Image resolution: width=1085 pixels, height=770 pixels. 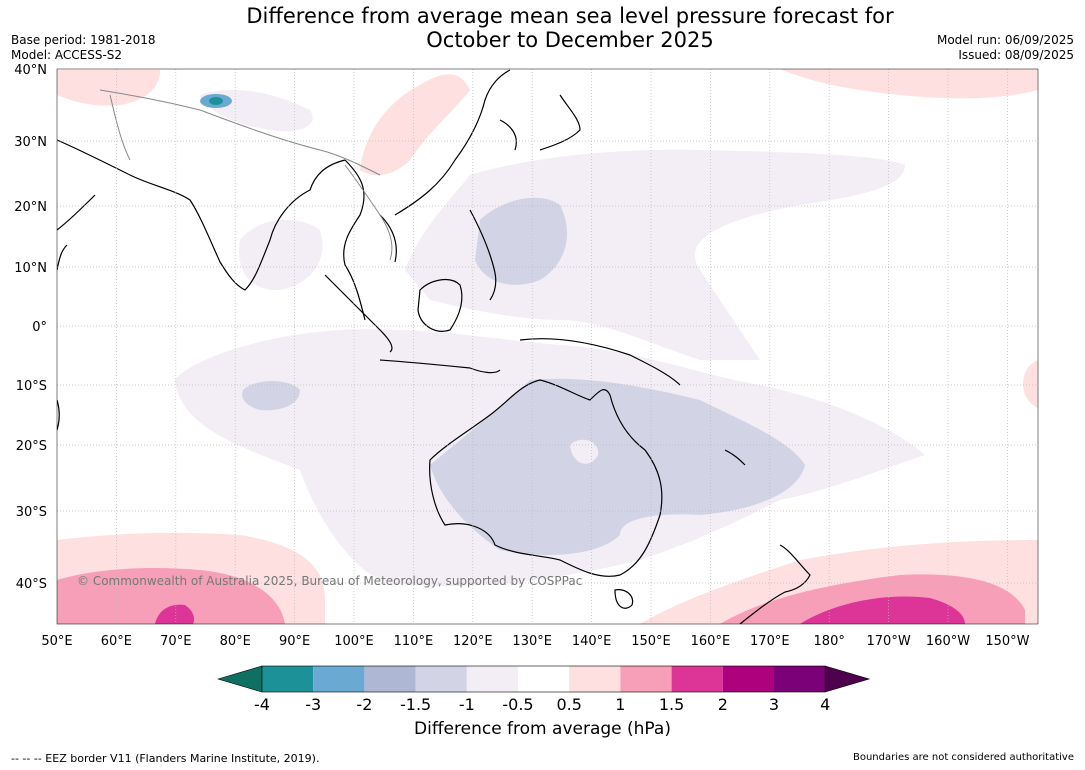 I want to click on lon-label: 110°E, so click(x=414, y=641).